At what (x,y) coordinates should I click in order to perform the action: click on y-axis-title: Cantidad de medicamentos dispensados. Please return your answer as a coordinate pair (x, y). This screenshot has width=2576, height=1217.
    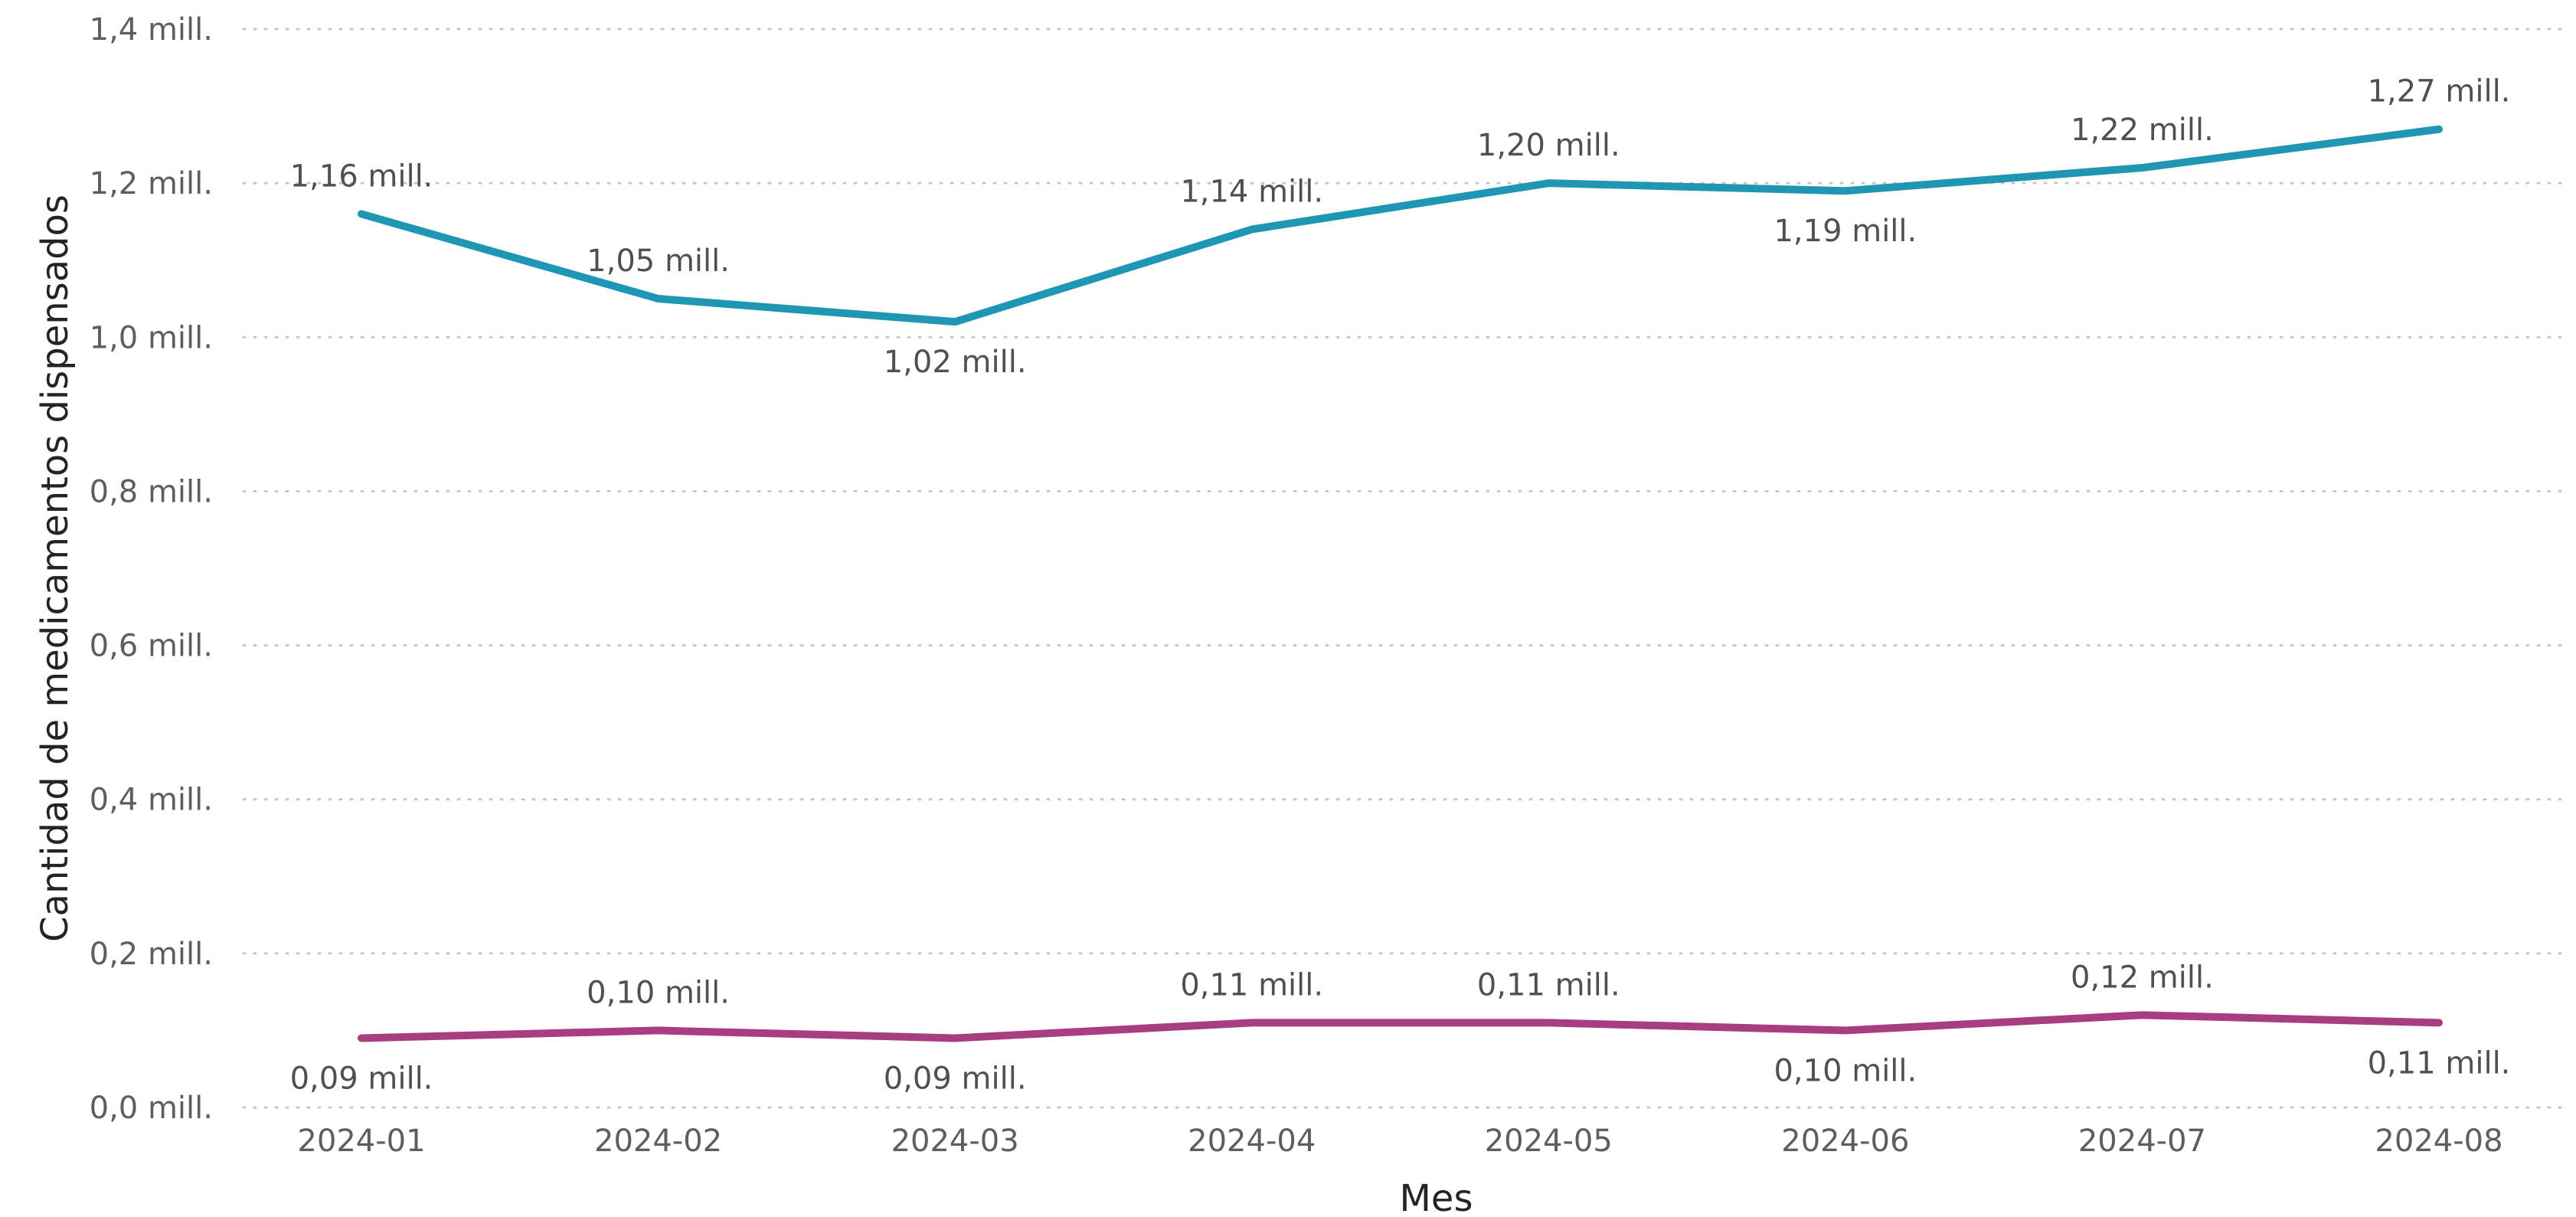
    Looking at the image, I should click on (56, 568).